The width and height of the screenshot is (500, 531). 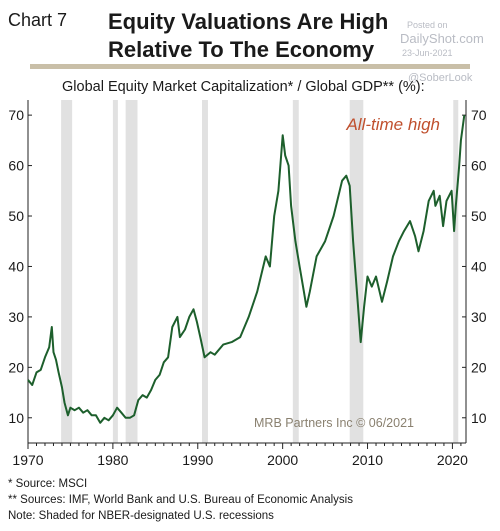 I want to click on y-tick-label-left: 70, so click(x=16, y=115).